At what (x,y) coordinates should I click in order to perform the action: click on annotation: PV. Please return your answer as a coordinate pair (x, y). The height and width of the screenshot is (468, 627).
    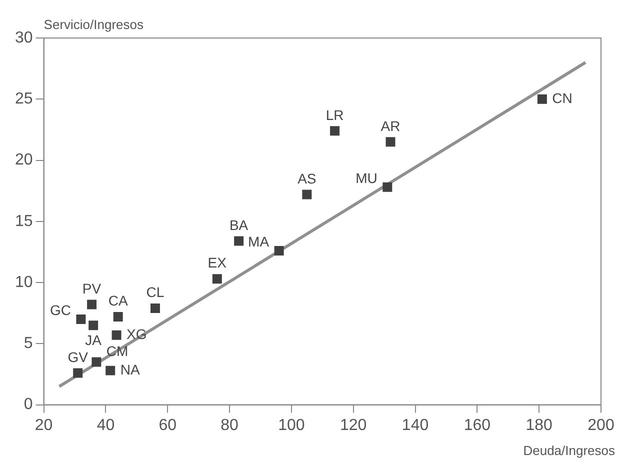
    Looking at the image, I should click on (92, 288).